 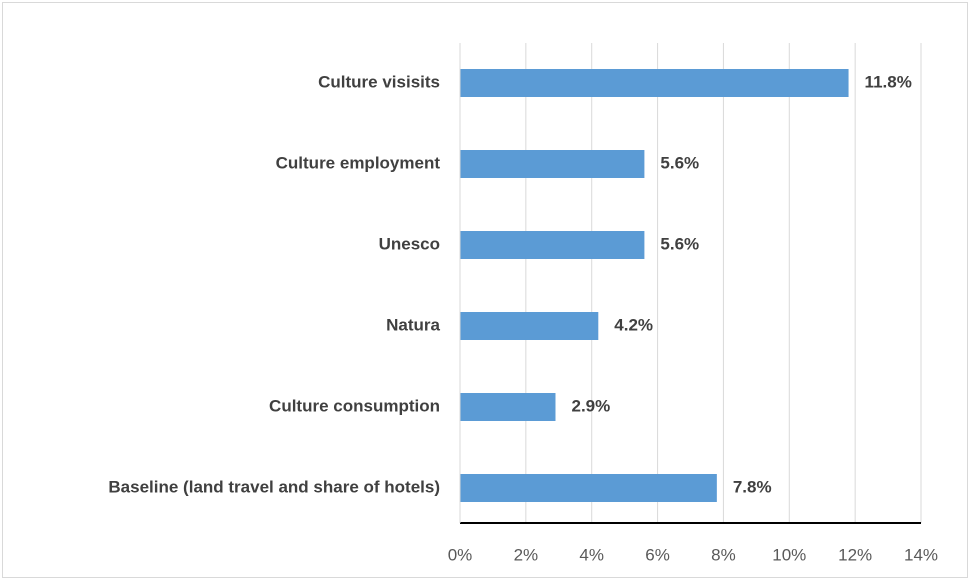 What do you see at coordinates (888, 81) in the screenshot?
I see `data-label: 11.8%` at bounding box center [888, 81].